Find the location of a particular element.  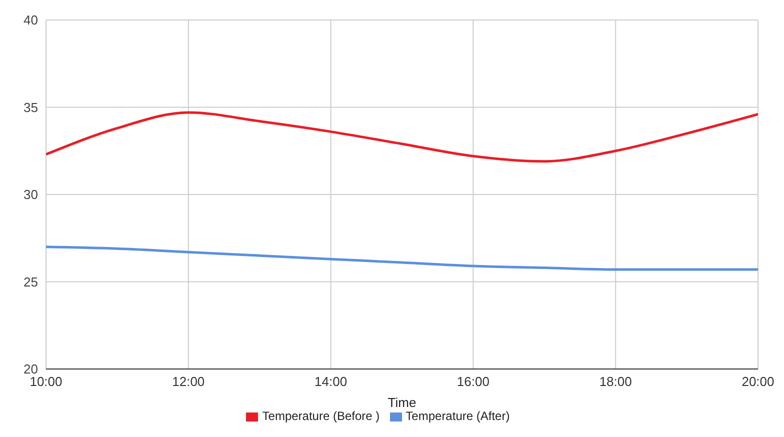

x-tick-label: 14:00 is located at coordinates (331, 382).